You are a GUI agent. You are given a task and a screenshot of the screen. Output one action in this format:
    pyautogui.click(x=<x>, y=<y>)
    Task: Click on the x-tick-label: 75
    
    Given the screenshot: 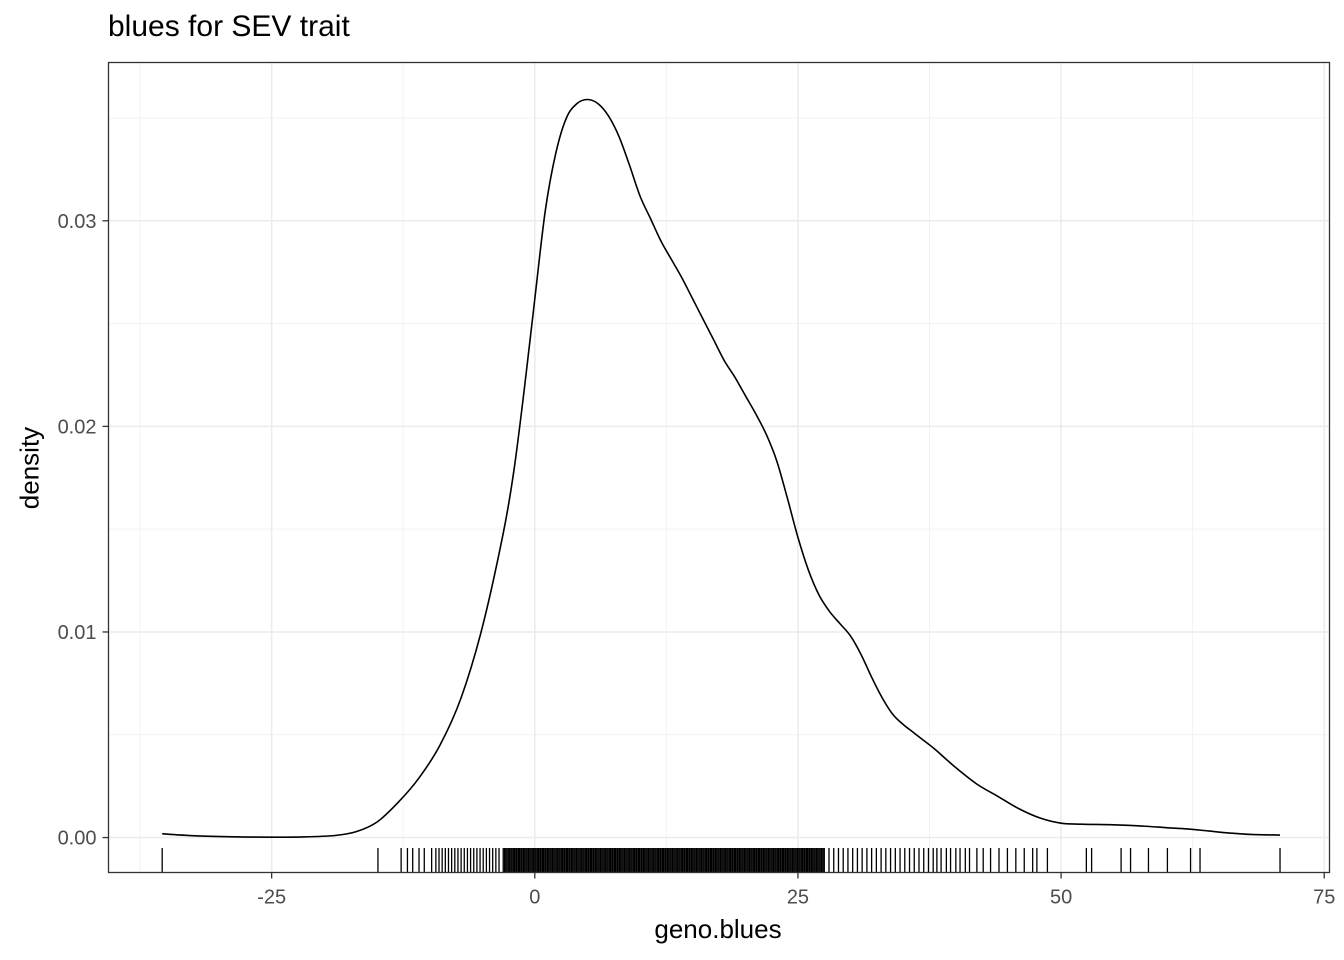 What is the action you would take?
    pyautogui.click(x=1324, y=898)
    